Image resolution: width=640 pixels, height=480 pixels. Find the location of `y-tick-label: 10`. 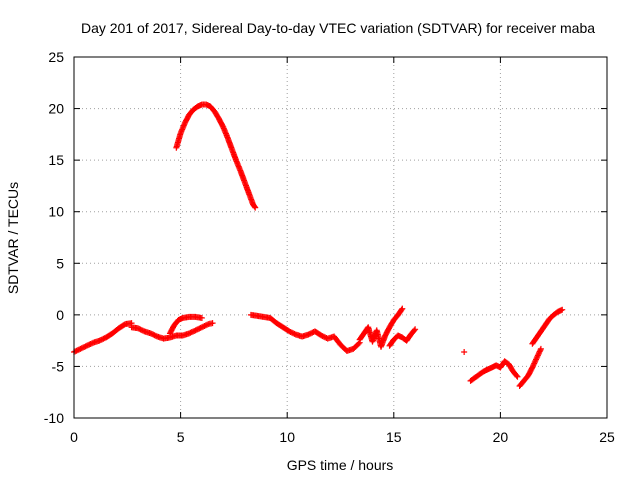

y-tick-label: 10 is located at coordinates (56, 212).